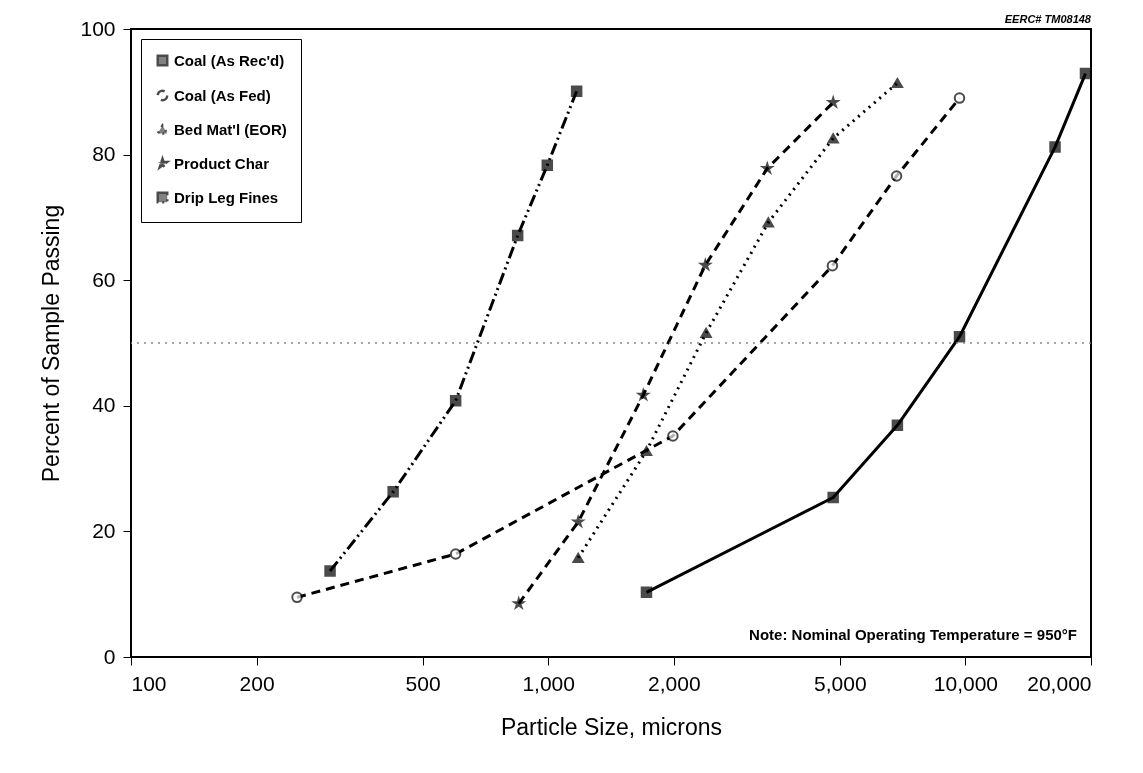  What do you see at coordinates (104, 279) in the screenshot?
I see `y-tick-label: 60` at bounding box center [104, 279].